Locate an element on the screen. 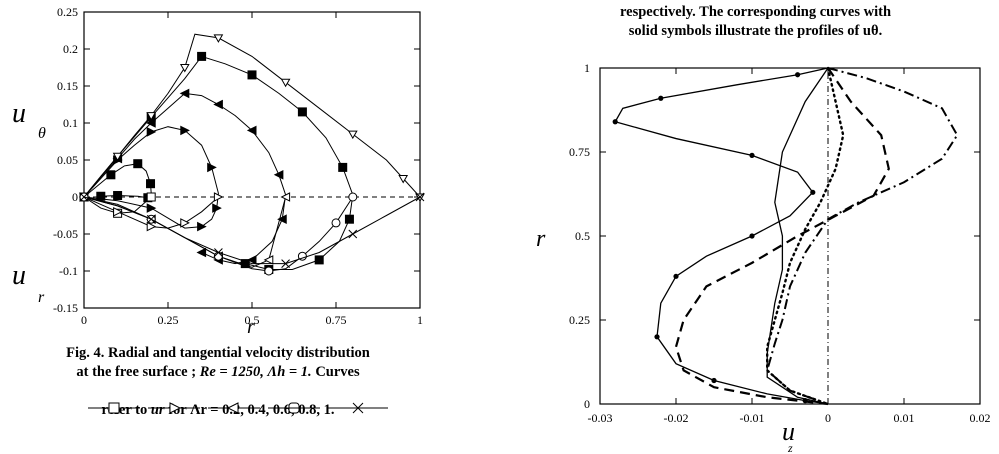 The height and width of the screenshot is (454, 999). left-ytick-label: 0.25 is located at coordinates (67, 12).